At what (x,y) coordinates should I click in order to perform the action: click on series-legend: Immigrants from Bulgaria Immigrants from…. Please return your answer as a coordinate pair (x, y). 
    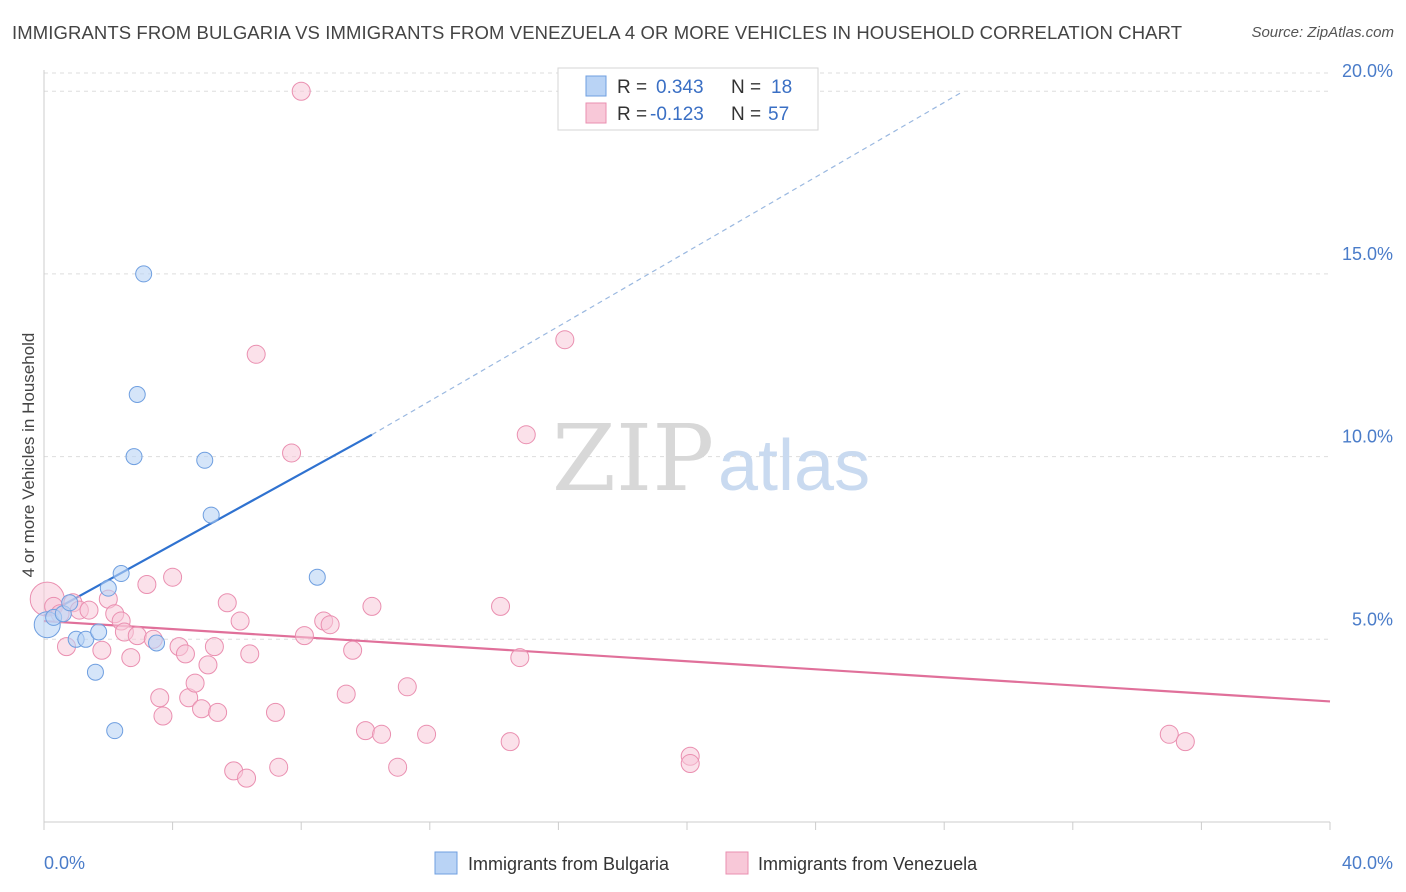
    Looking at the image, I should click on (706, 863).